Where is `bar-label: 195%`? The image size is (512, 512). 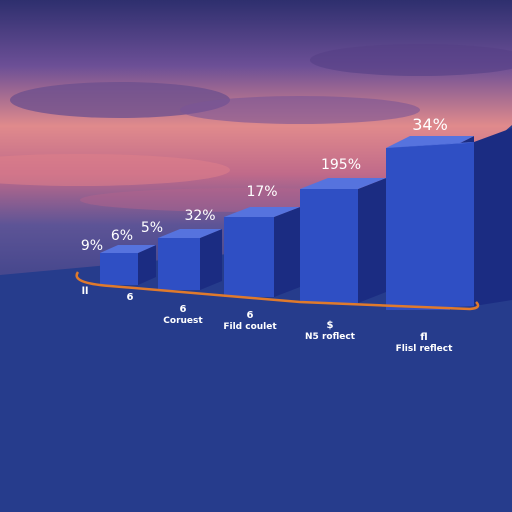
bar-label: 195% is located at coordinates (341, 165).